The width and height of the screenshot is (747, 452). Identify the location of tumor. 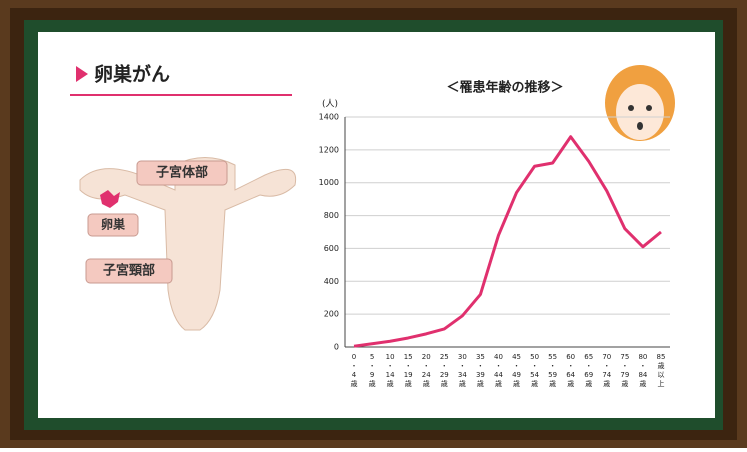
(110, 199).